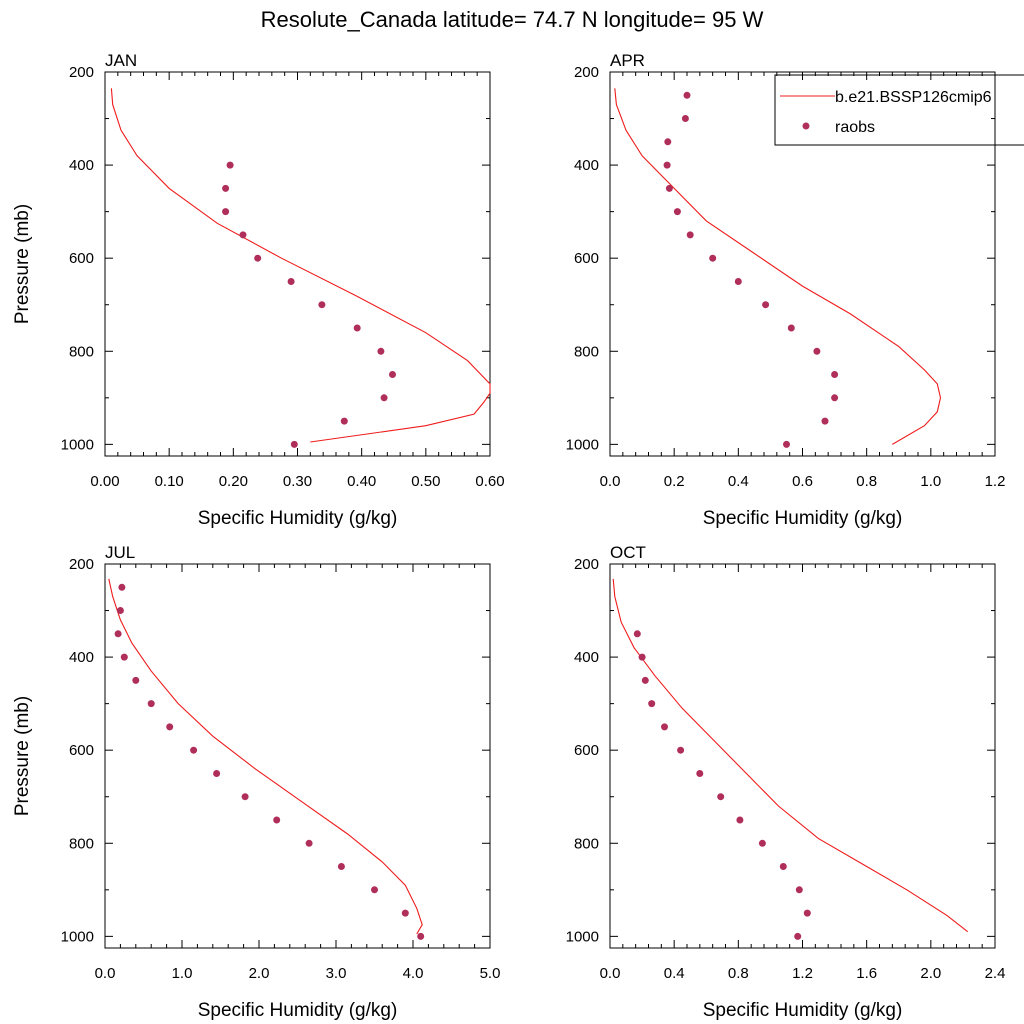 This screenshot has width=1024, height=1024. What do you see at coordinates (77, 936) in the screenshot?
I see `jul-y-tick-label: 1000` at bounding box center [77, 936].